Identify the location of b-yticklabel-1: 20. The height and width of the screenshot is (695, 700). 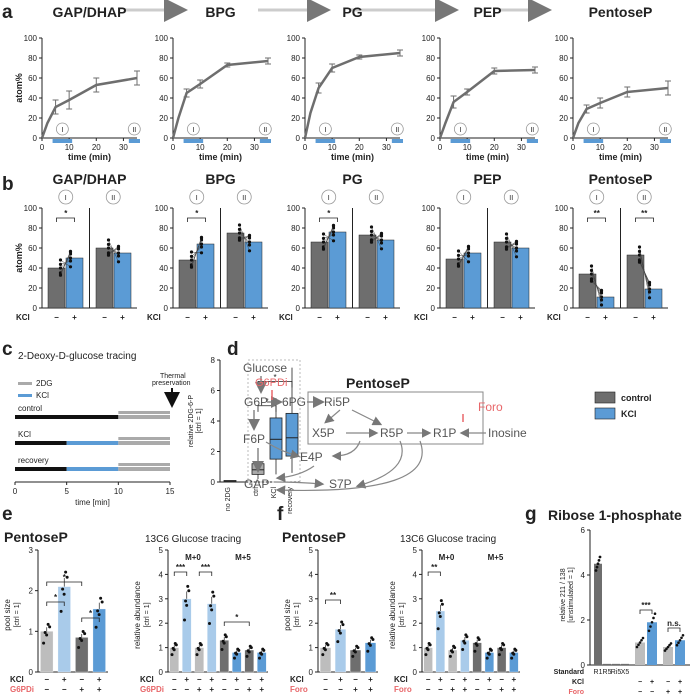
(163, 288).